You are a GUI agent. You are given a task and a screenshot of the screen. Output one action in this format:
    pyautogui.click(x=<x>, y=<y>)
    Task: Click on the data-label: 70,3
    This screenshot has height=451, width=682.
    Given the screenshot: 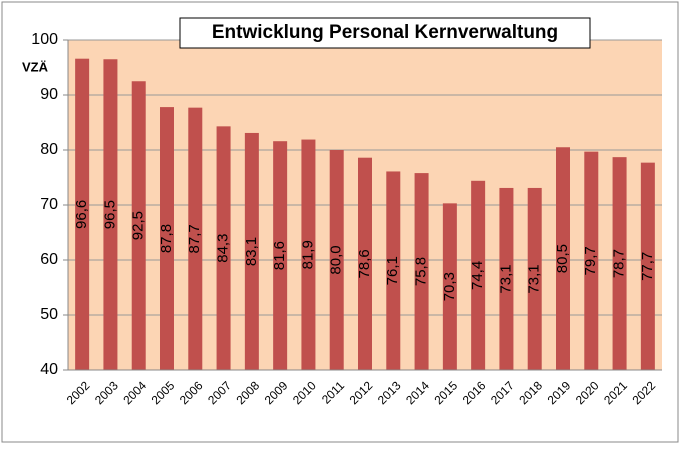 What is the action you would take?
    pyautogui.click(x=449, y=286)
    